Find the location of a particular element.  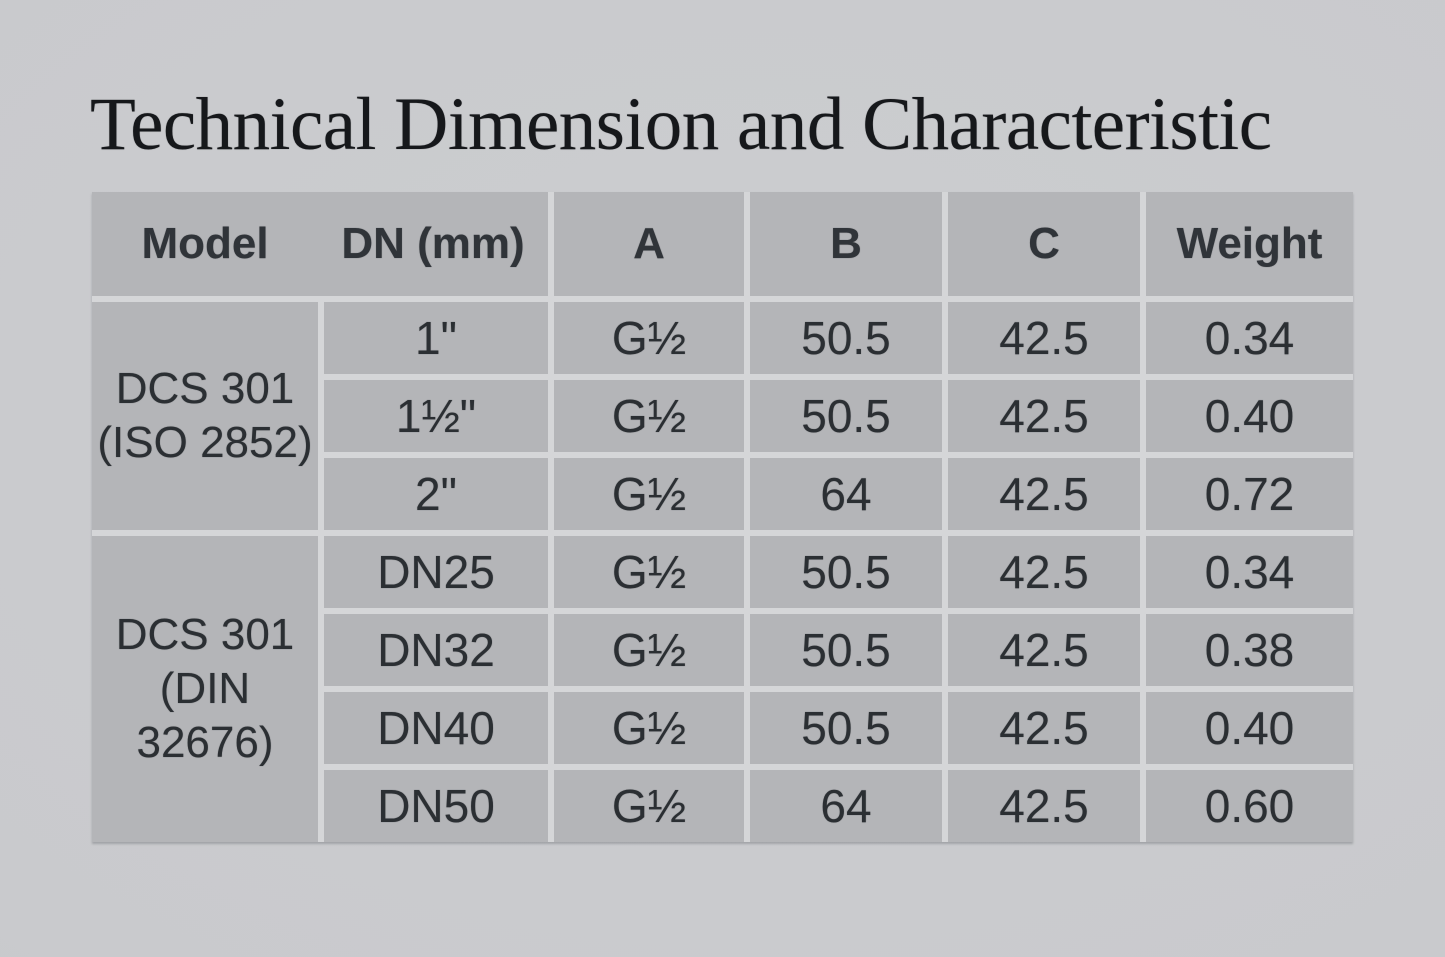

cell-g1r2-weight: 0.40 is located at coordinates (1249, 416).